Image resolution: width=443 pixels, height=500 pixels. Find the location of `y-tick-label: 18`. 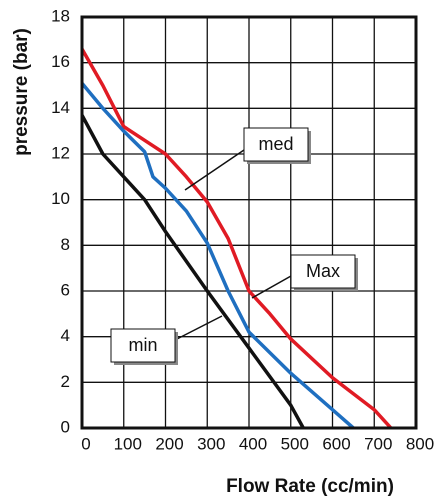

y-tick-label: 18 is located at coordinates (60, 15).